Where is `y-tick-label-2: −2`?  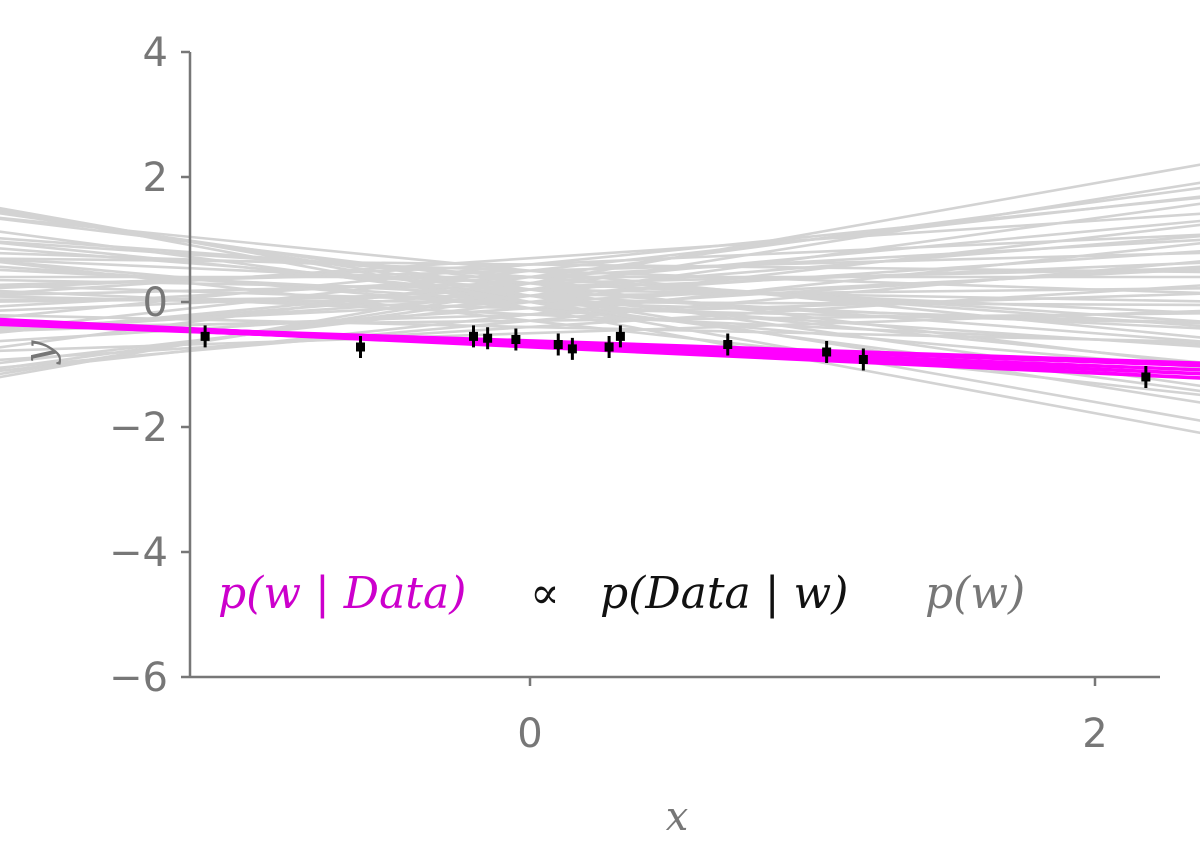 y-tick-label-2: −2 is located at coordinates (138, 428).